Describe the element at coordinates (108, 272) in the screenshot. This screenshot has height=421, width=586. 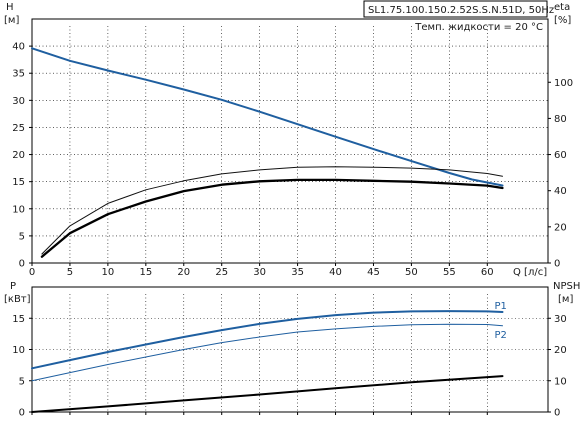
I see `x-tick-label: 10` at that location.